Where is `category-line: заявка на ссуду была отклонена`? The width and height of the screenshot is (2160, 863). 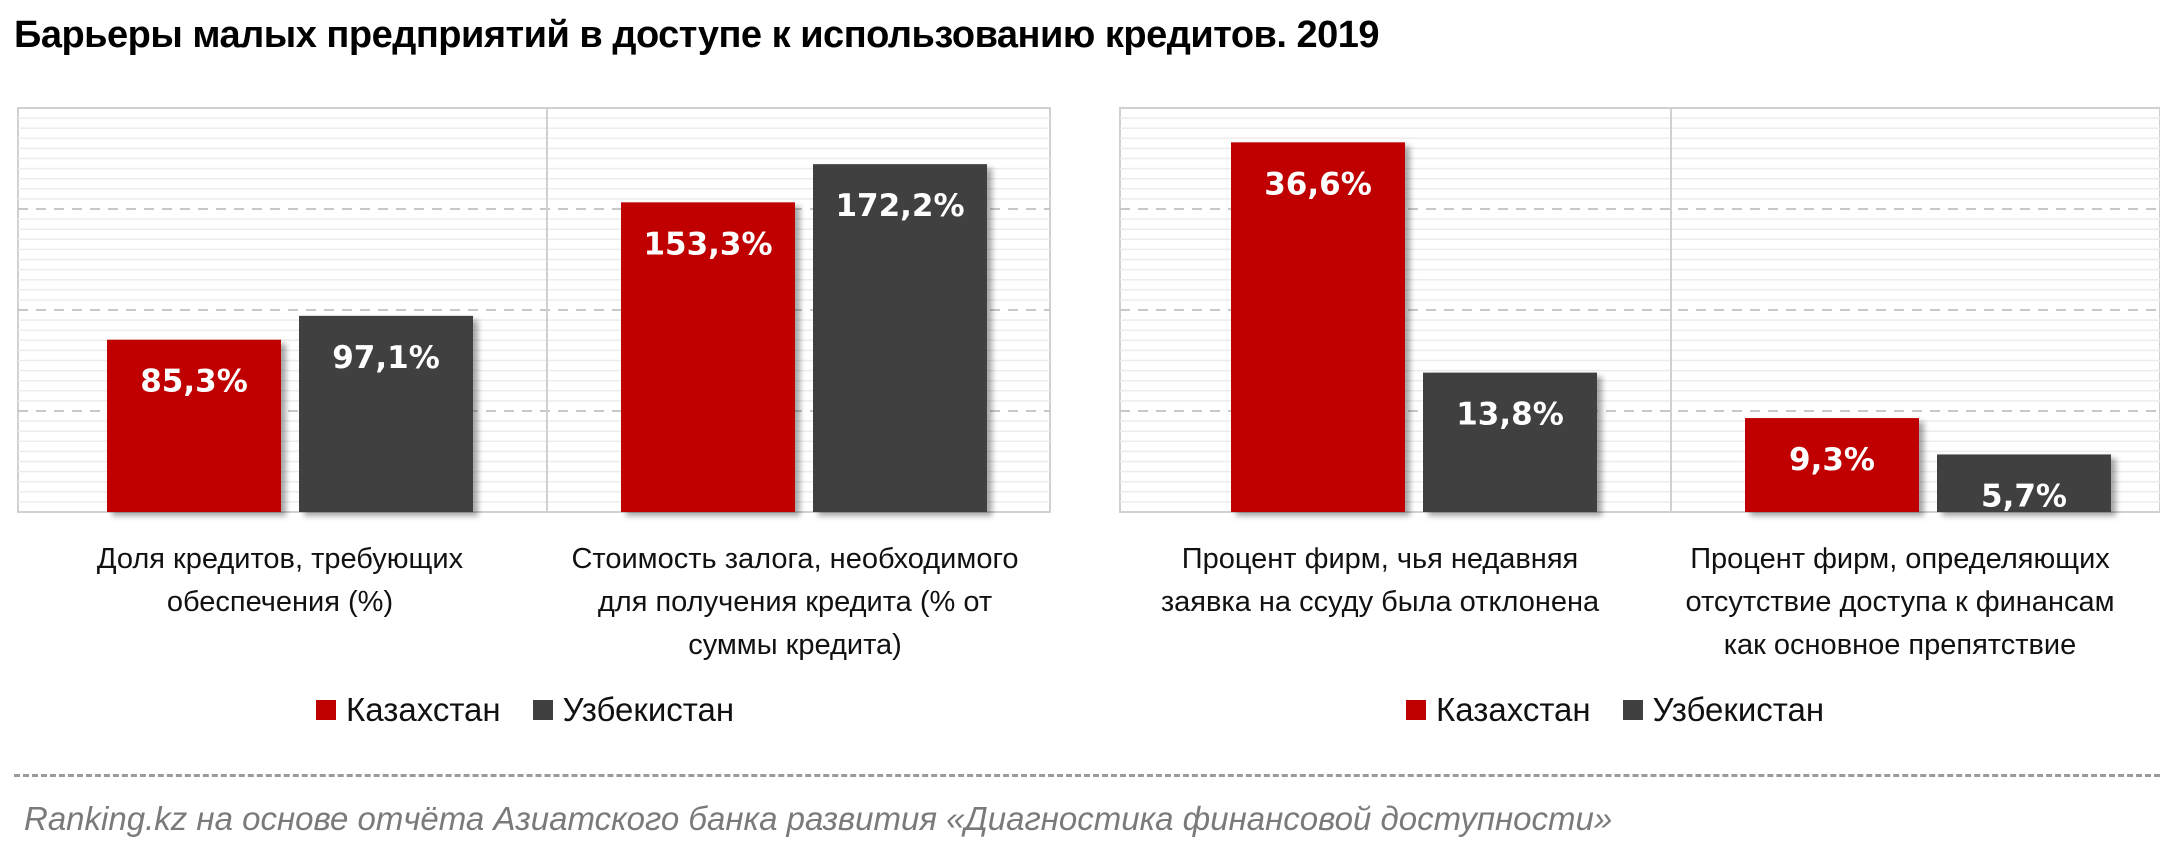
category-line: заявка на ссуду была отклонена is located at coordinates (1380, 602).